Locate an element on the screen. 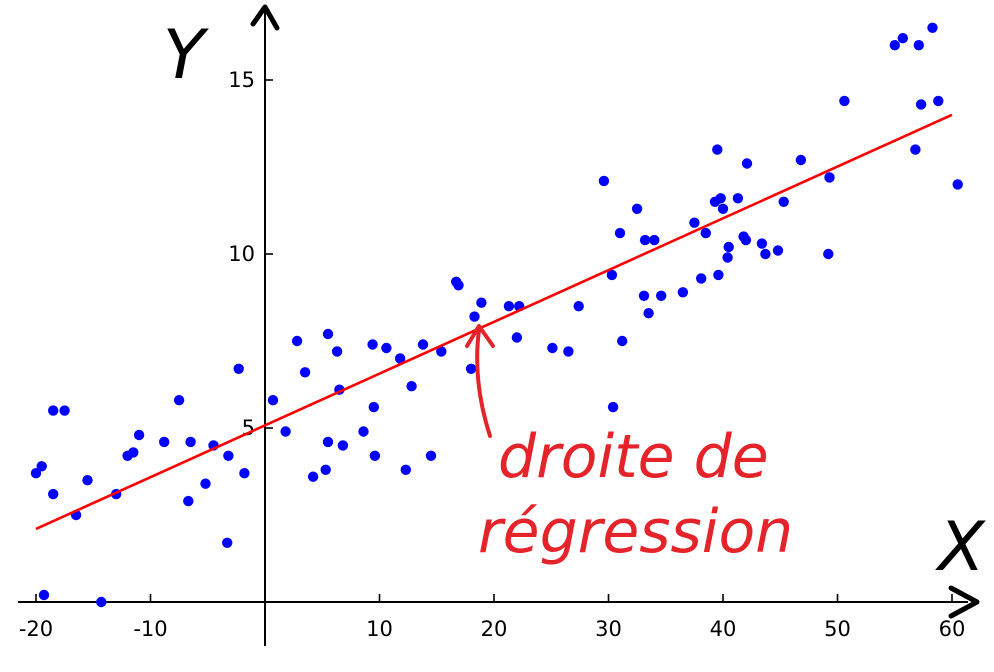  y-axis-arrowhead is located at coordinates (265, 17).